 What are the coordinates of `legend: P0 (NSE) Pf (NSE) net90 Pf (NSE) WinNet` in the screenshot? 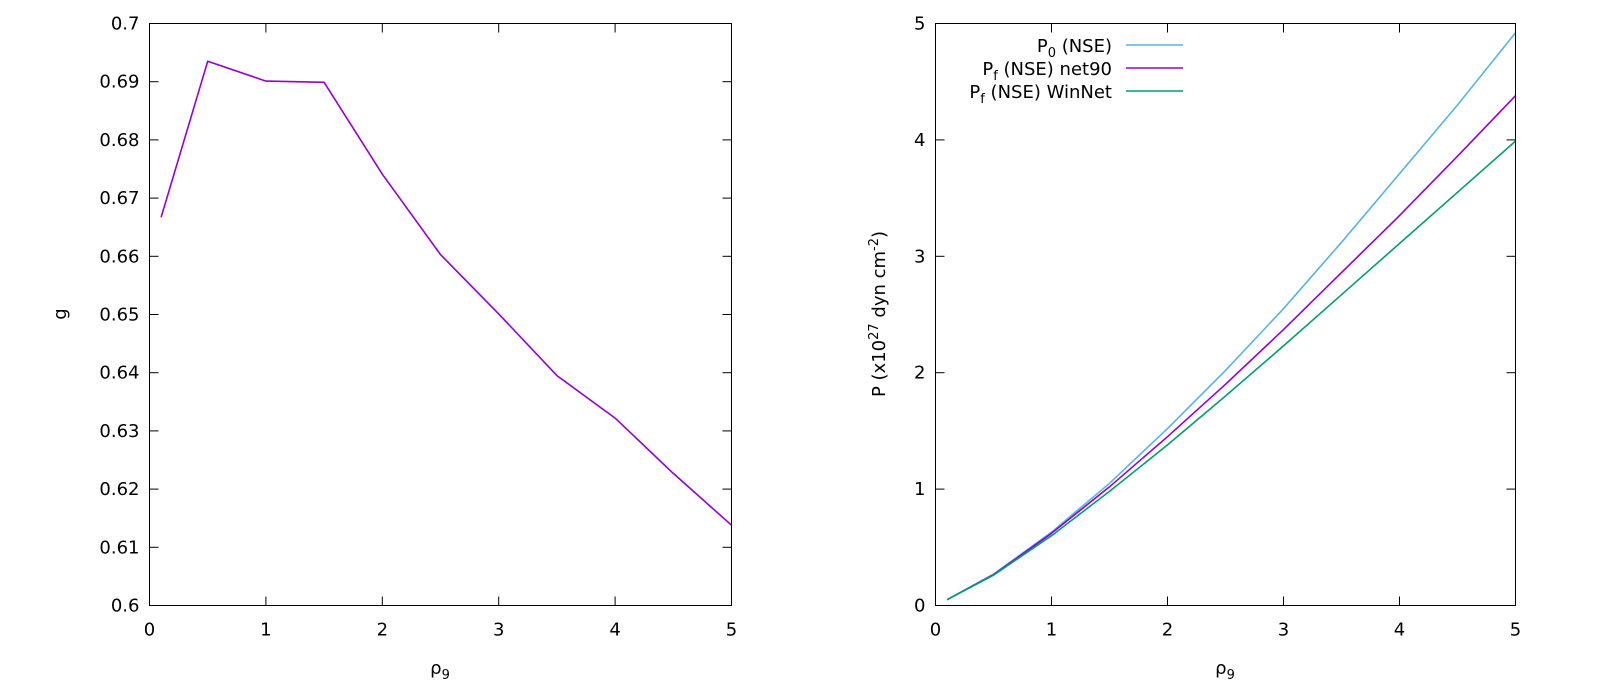 It's located at (1076, 71).